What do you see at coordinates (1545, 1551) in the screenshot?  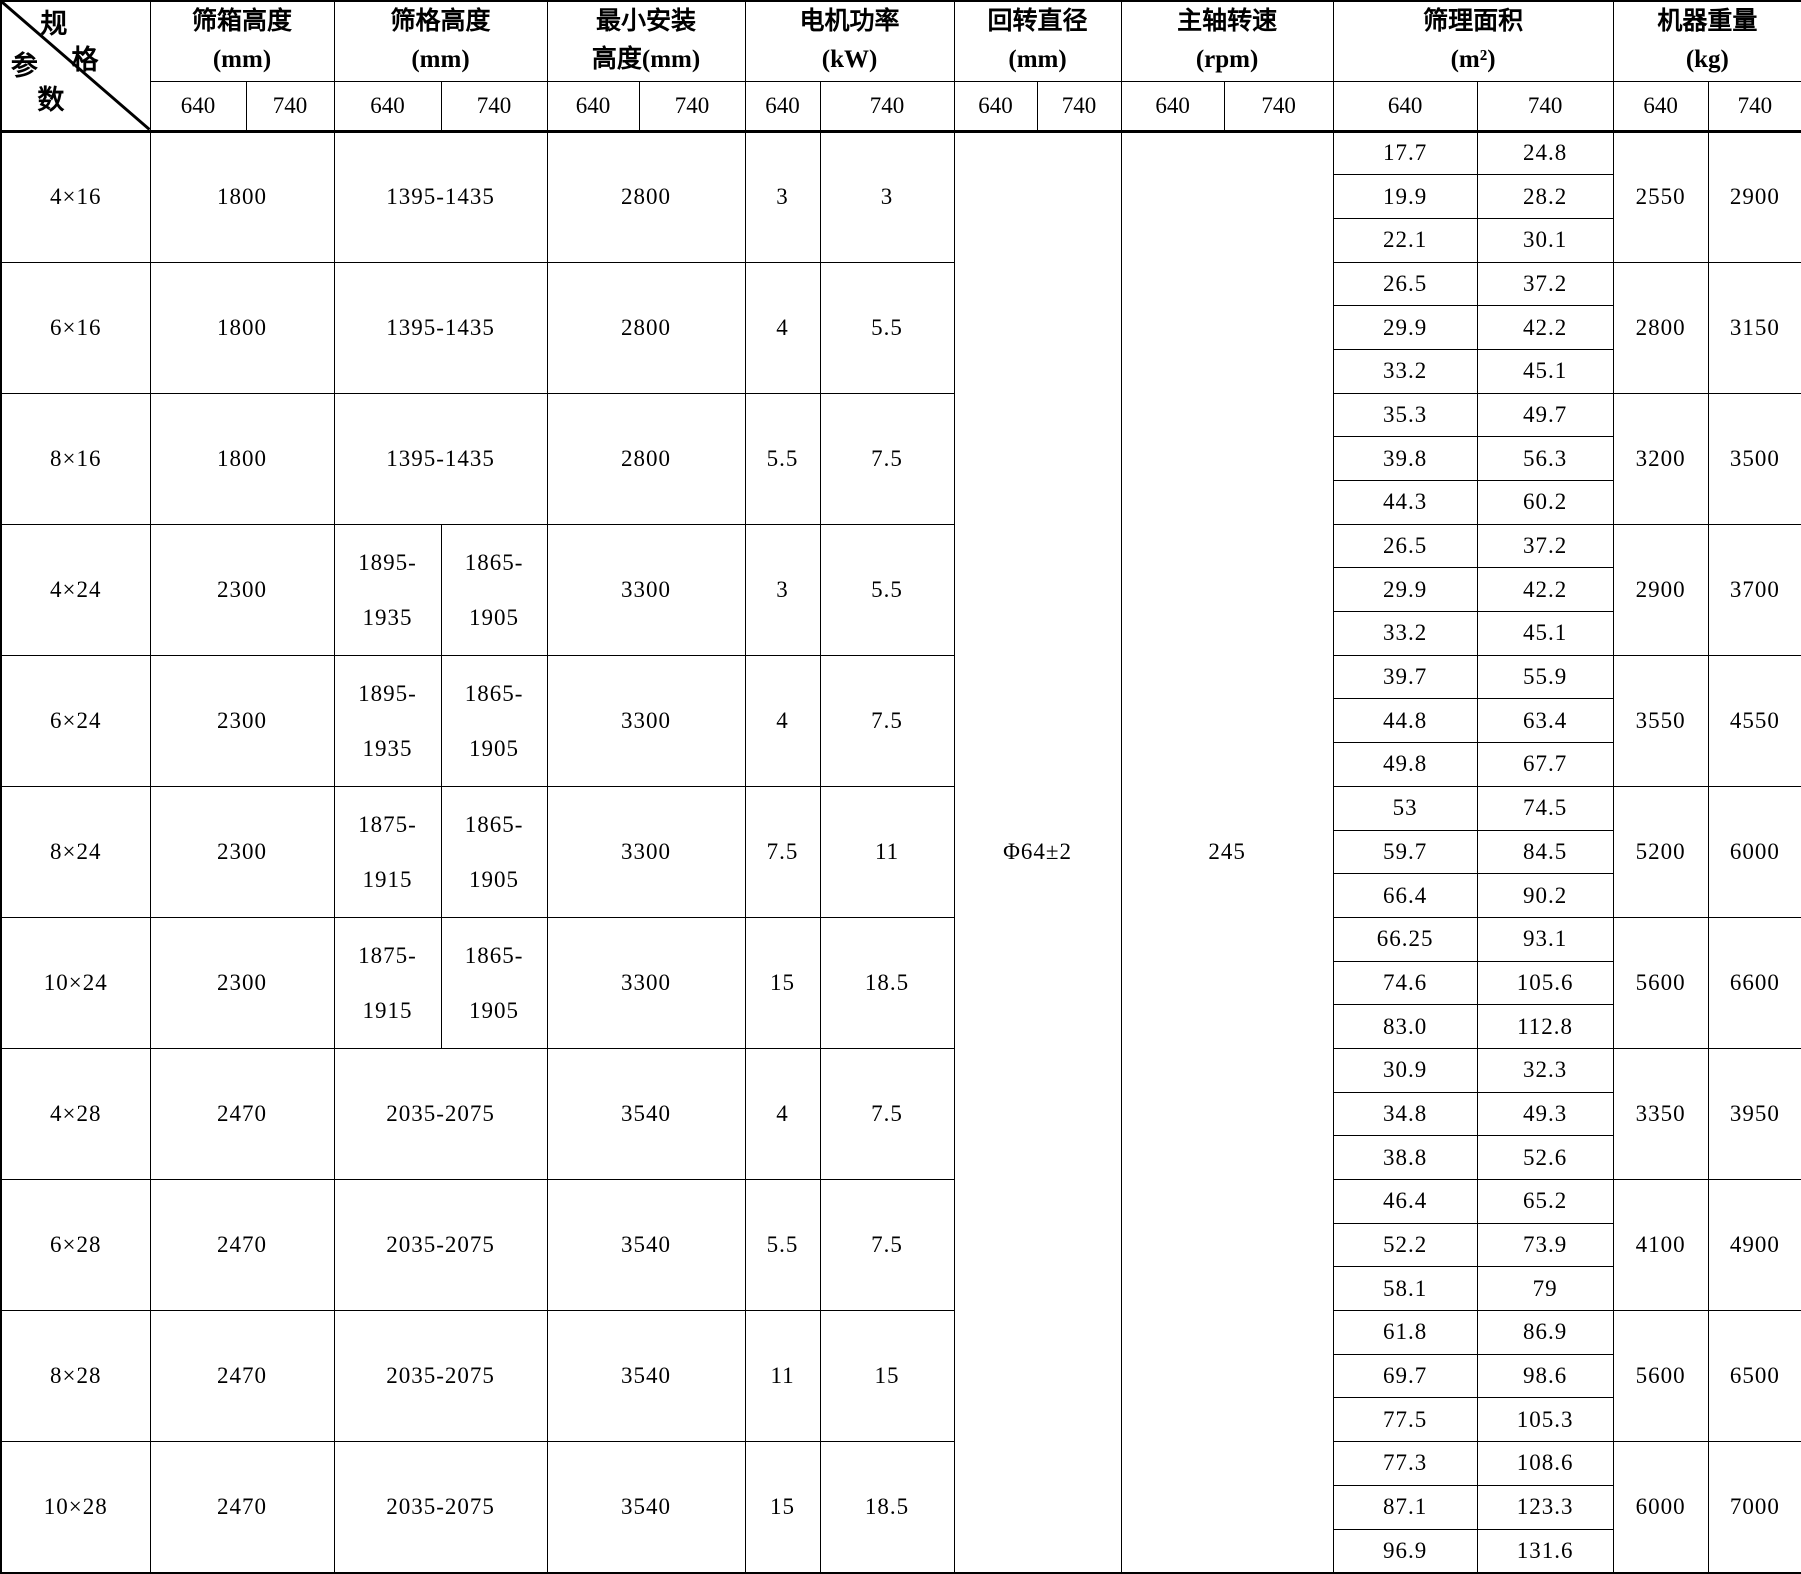 I see `screening-area-cell: 131.6` at bounding box center [1545, 1551].